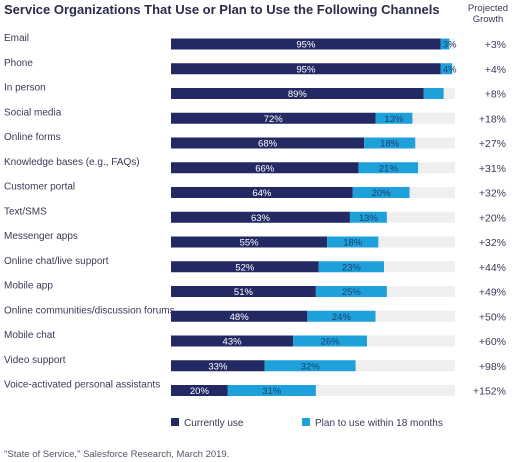 Image resolution: width=512 pixels, height=462 pixels. I want to click on projected-growth-value: +20%, so click(492, 218).